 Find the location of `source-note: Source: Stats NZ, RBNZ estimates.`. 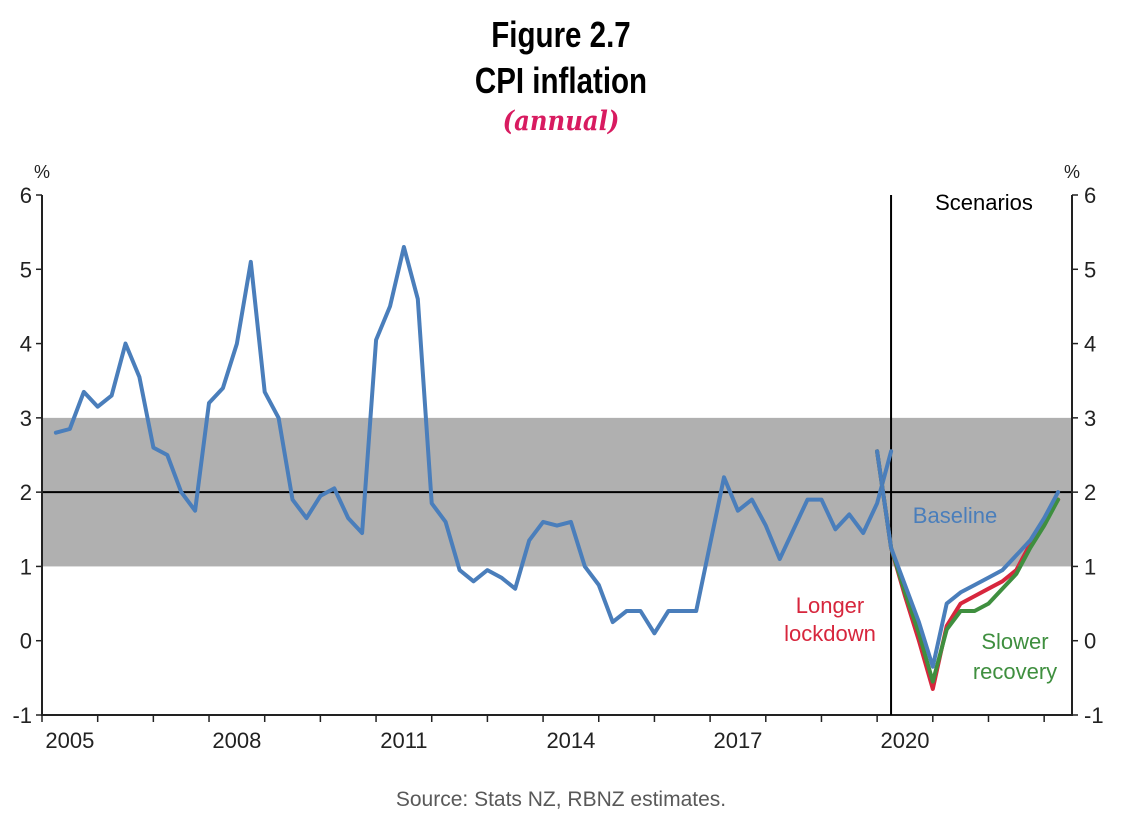

source-note: Source: Stats NZ, RBNZ estimates. is located at coordinates (561, 799).